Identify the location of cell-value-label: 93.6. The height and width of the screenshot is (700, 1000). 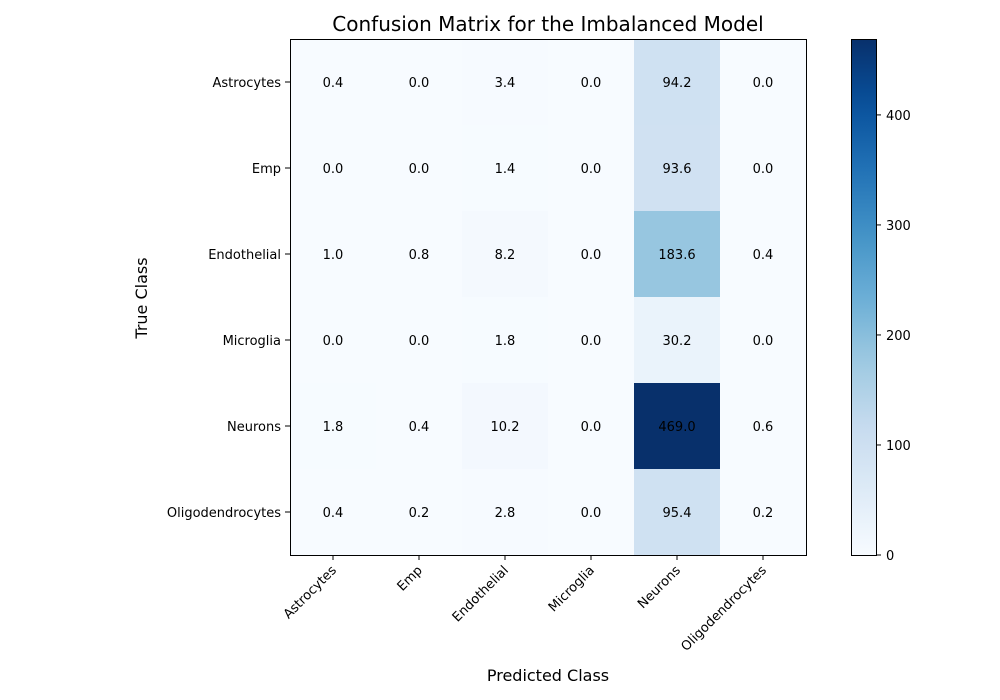
(677, 169).